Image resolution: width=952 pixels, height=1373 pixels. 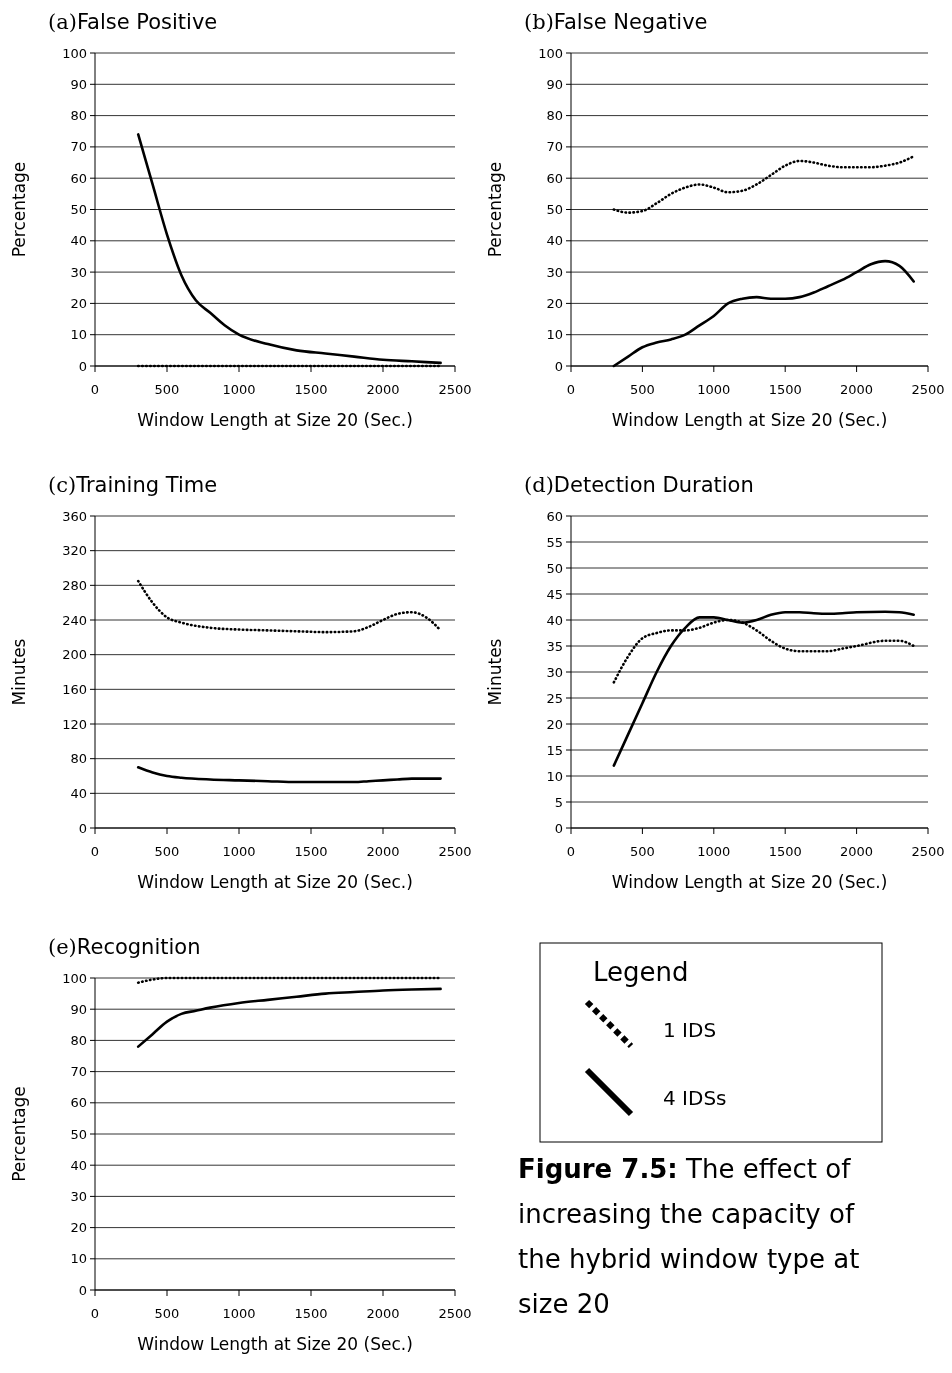 I want to click on line-series, so click(x=289, y=775).